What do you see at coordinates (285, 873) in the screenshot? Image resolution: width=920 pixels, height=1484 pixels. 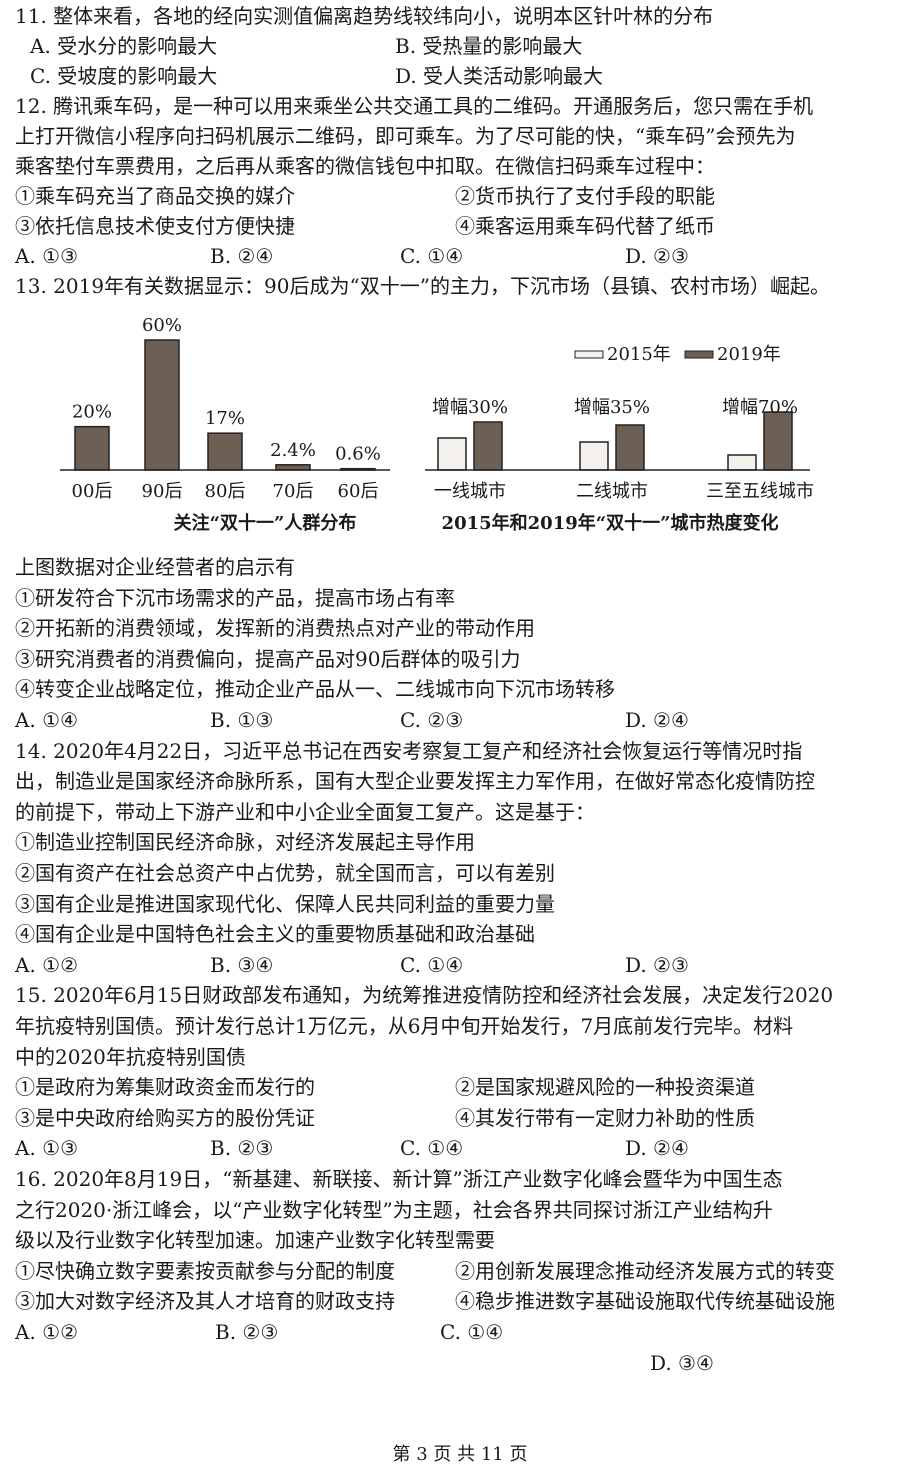 I see `question-item: ②国有资产在社会总资产中占优势，就全国而言，可以有差别` at bounding box center [285, 873].